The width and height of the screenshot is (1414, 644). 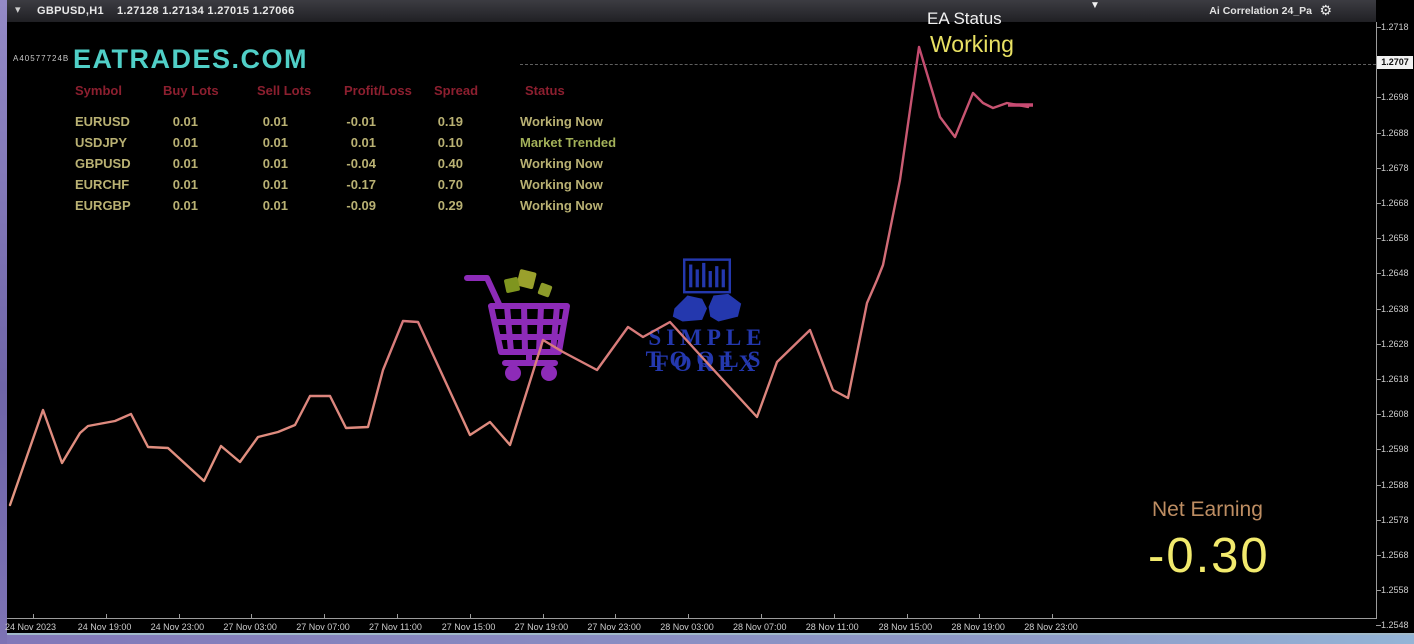 I want to click on price-tick-label: 1.2648, so click(x=1395, y=273).